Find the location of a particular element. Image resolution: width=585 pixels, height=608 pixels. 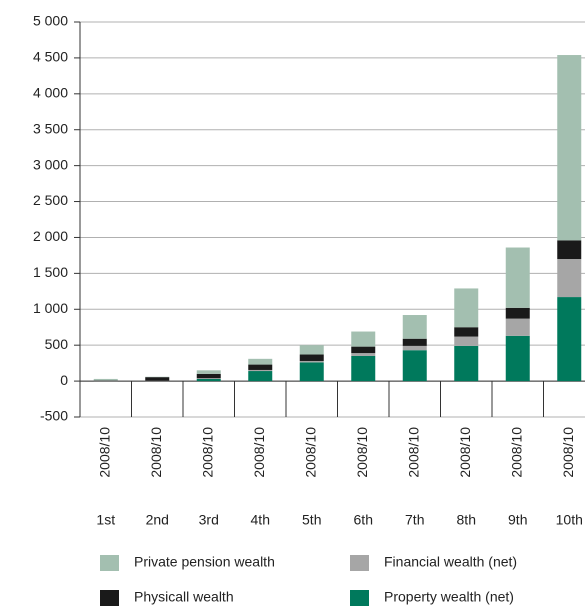

y-tick-label: 0 is located at coordinates (64, 380).